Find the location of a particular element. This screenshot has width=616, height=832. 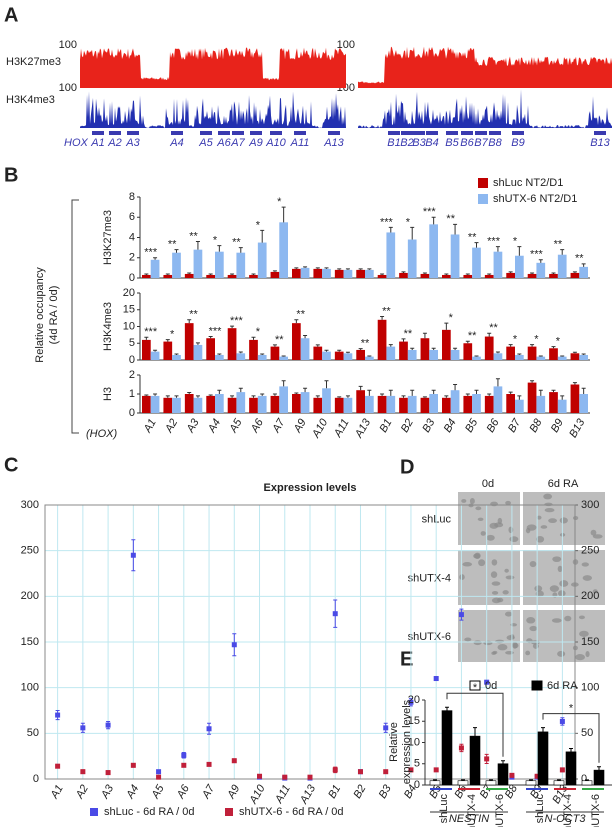

x-tick-label: A2 is located at coordinates (172, 426).